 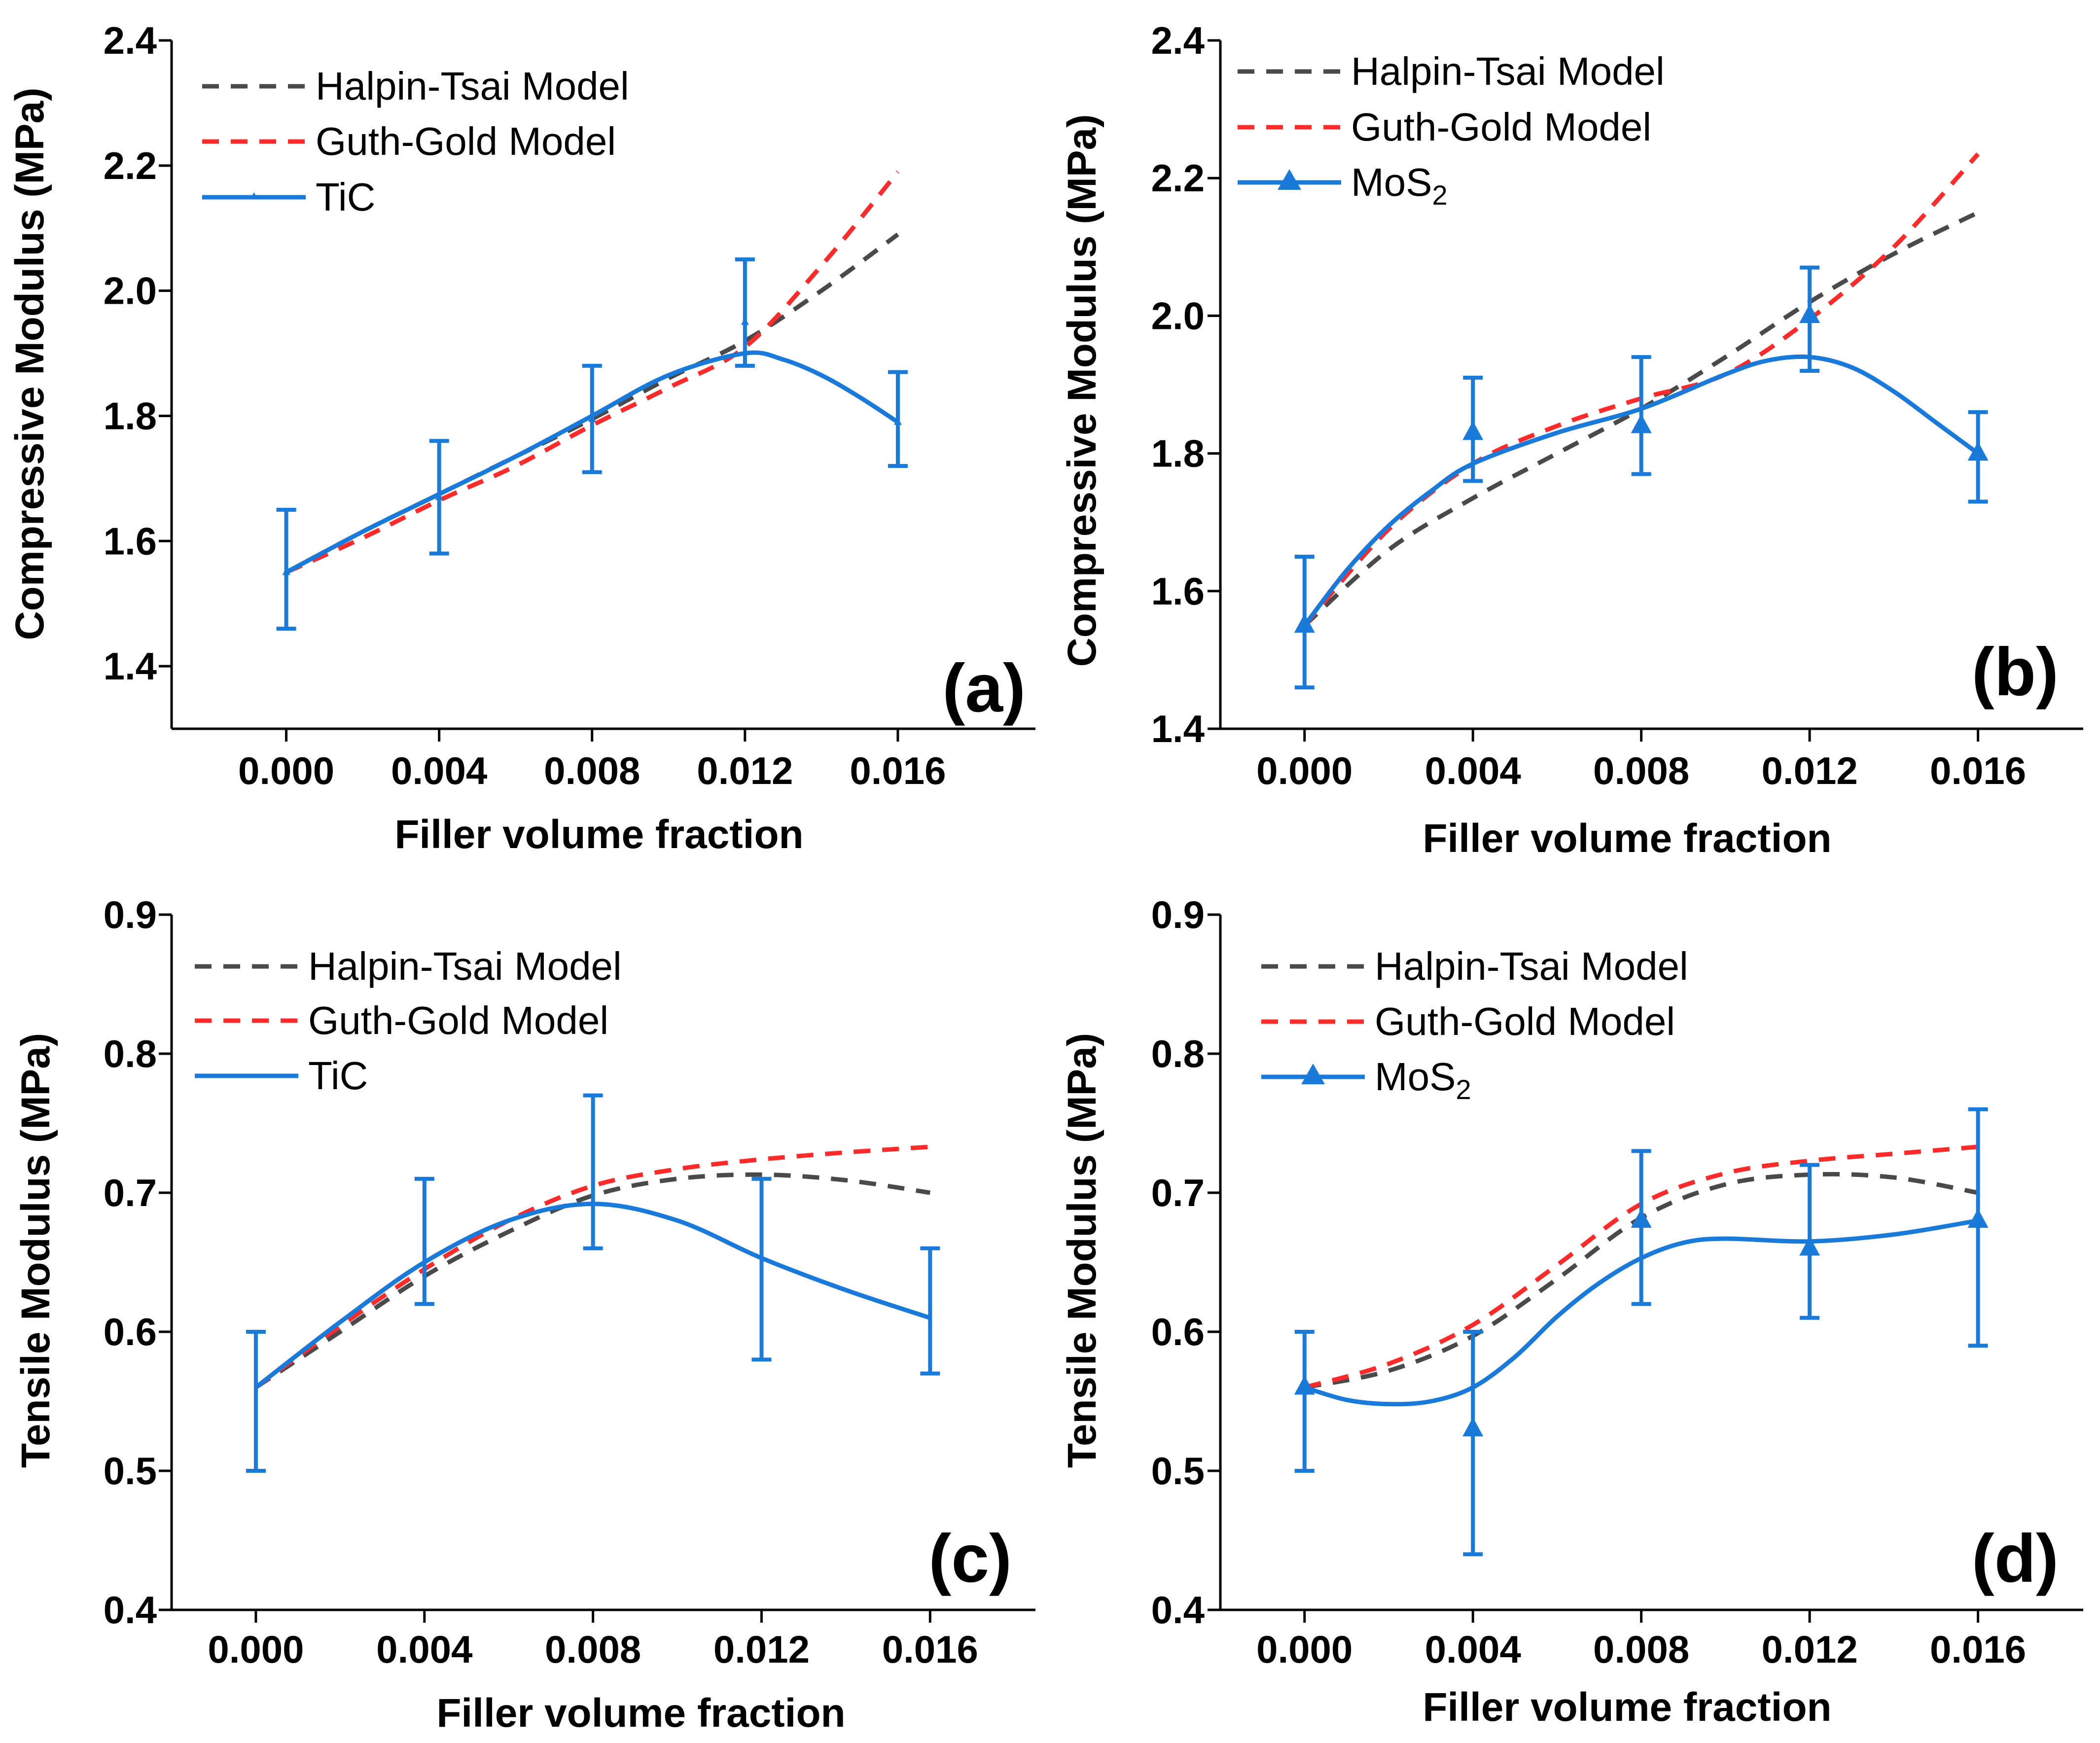 I want to click on panel-d-x-tick-labels: 0.000 0.004 0.008 0.012 0.016, so click(x=1641, y=1649).